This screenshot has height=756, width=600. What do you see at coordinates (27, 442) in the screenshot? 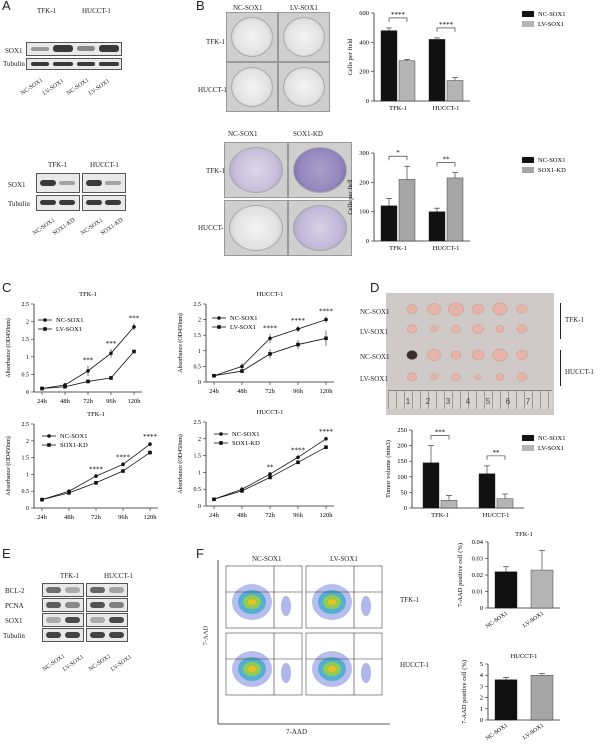
I see `y-tick-label: 2` at bounding box center [27, 442].